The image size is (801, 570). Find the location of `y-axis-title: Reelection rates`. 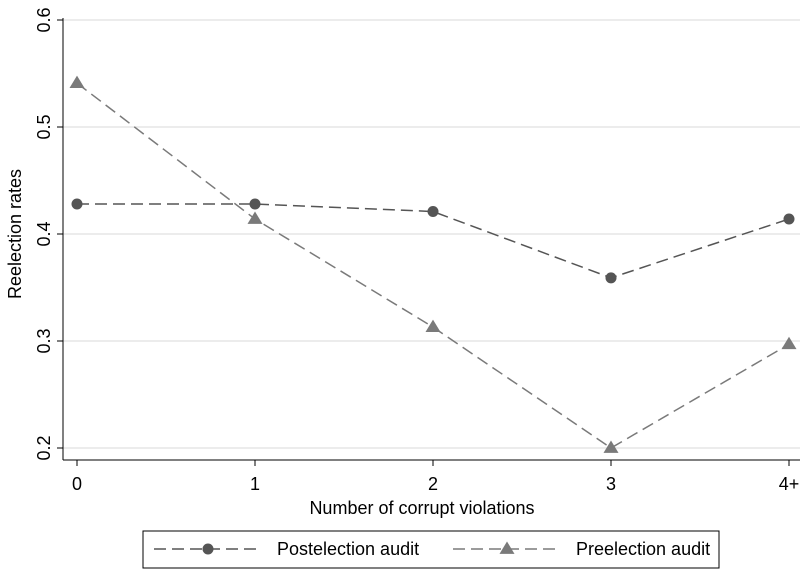

y-axis-title: Reelection rates is located at coordinates (15, 234).